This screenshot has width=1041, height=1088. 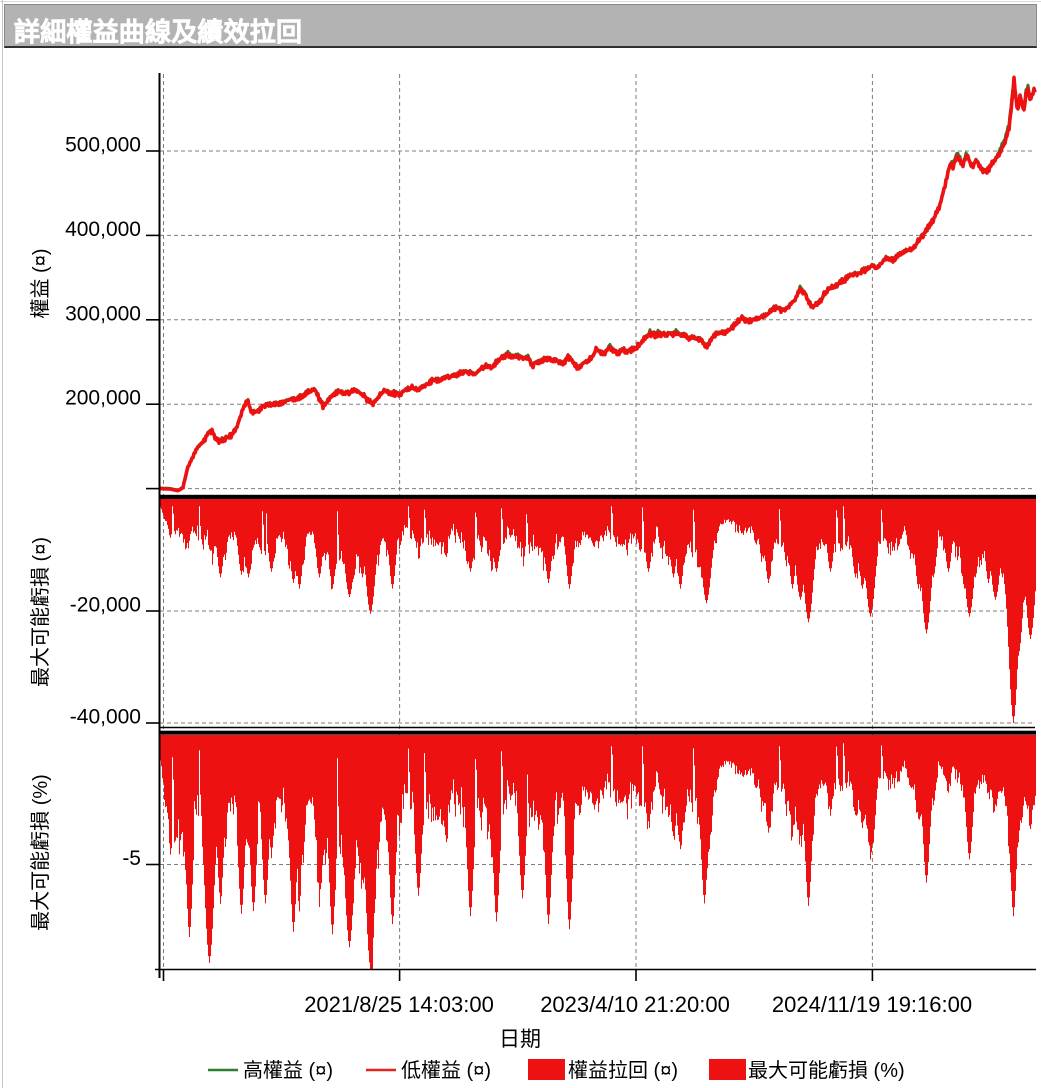 What do you see at coordinates (623, 1070) in the screenshot?
I see `svg-text: 權益拉回 (¤)` at bounding box center [623, 1070].